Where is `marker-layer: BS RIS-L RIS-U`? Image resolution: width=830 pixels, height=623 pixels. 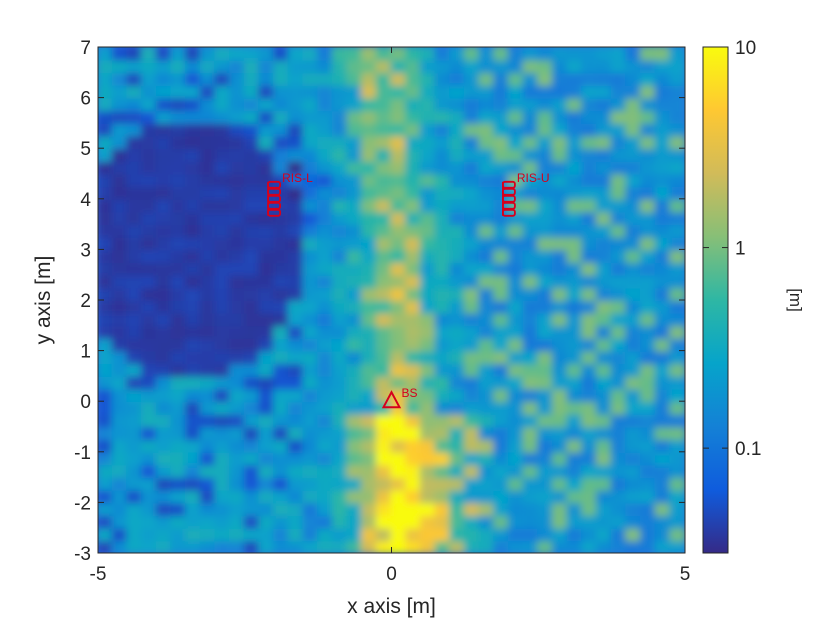
marker-layer: BS RIS-L RIS-U is located at coordinates (408, 290).